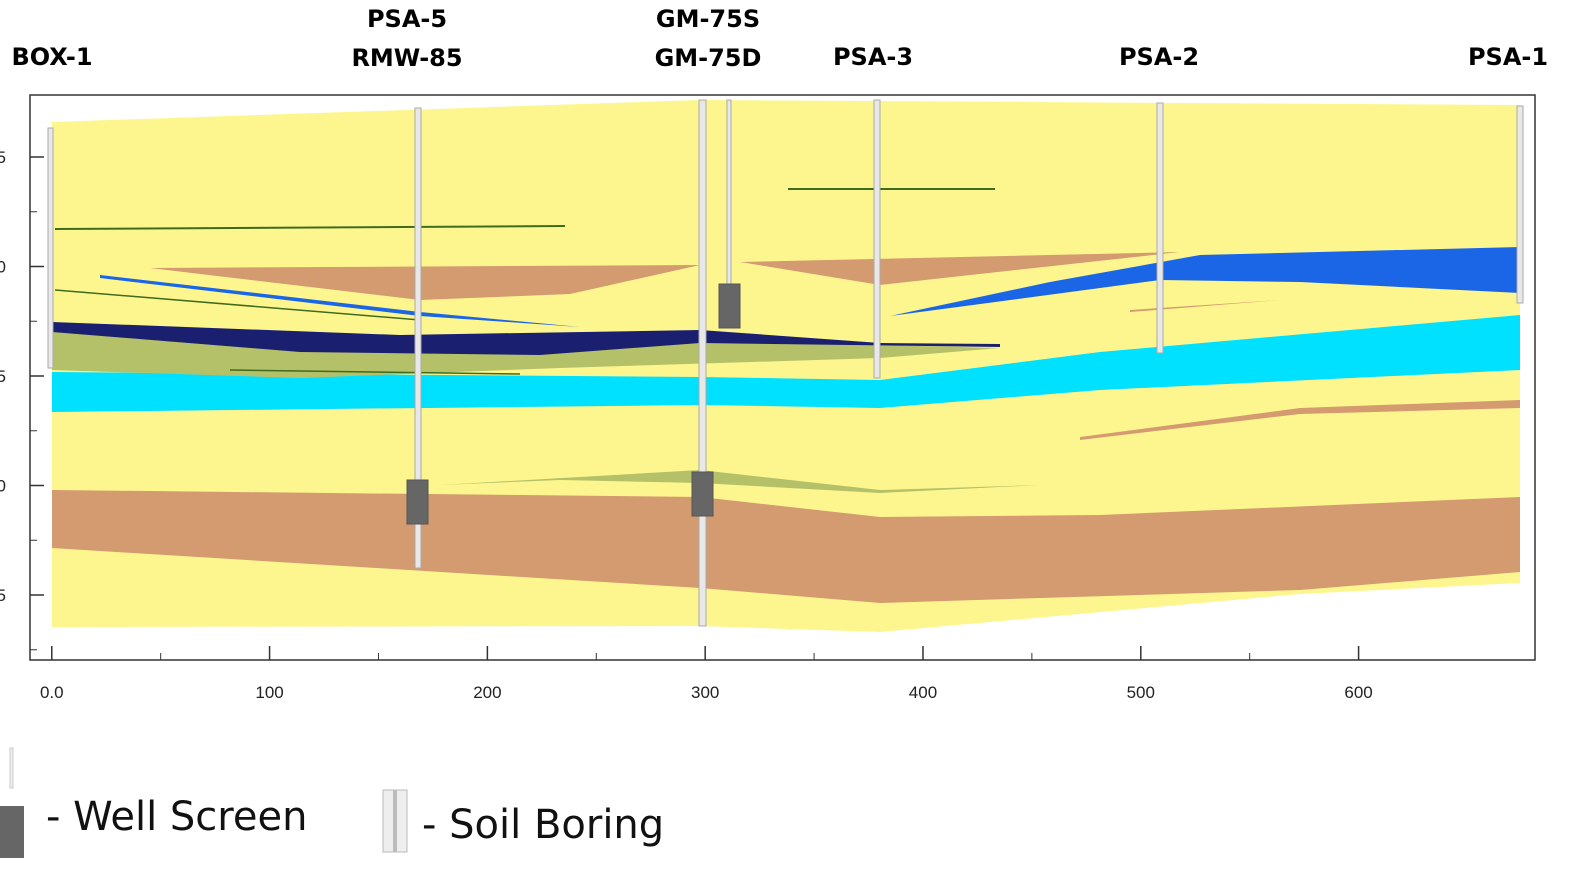 This screenshot has width=1579, height=890. Describe the element at coordinates (407, 19) in the screenshot. I see `well-label: PSA-5` at that location.